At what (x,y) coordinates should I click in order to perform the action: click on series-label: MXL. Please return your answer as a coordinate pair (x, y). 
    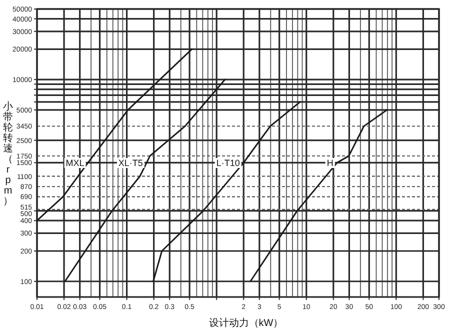
    Looking at the image, I should click on (75, 163).